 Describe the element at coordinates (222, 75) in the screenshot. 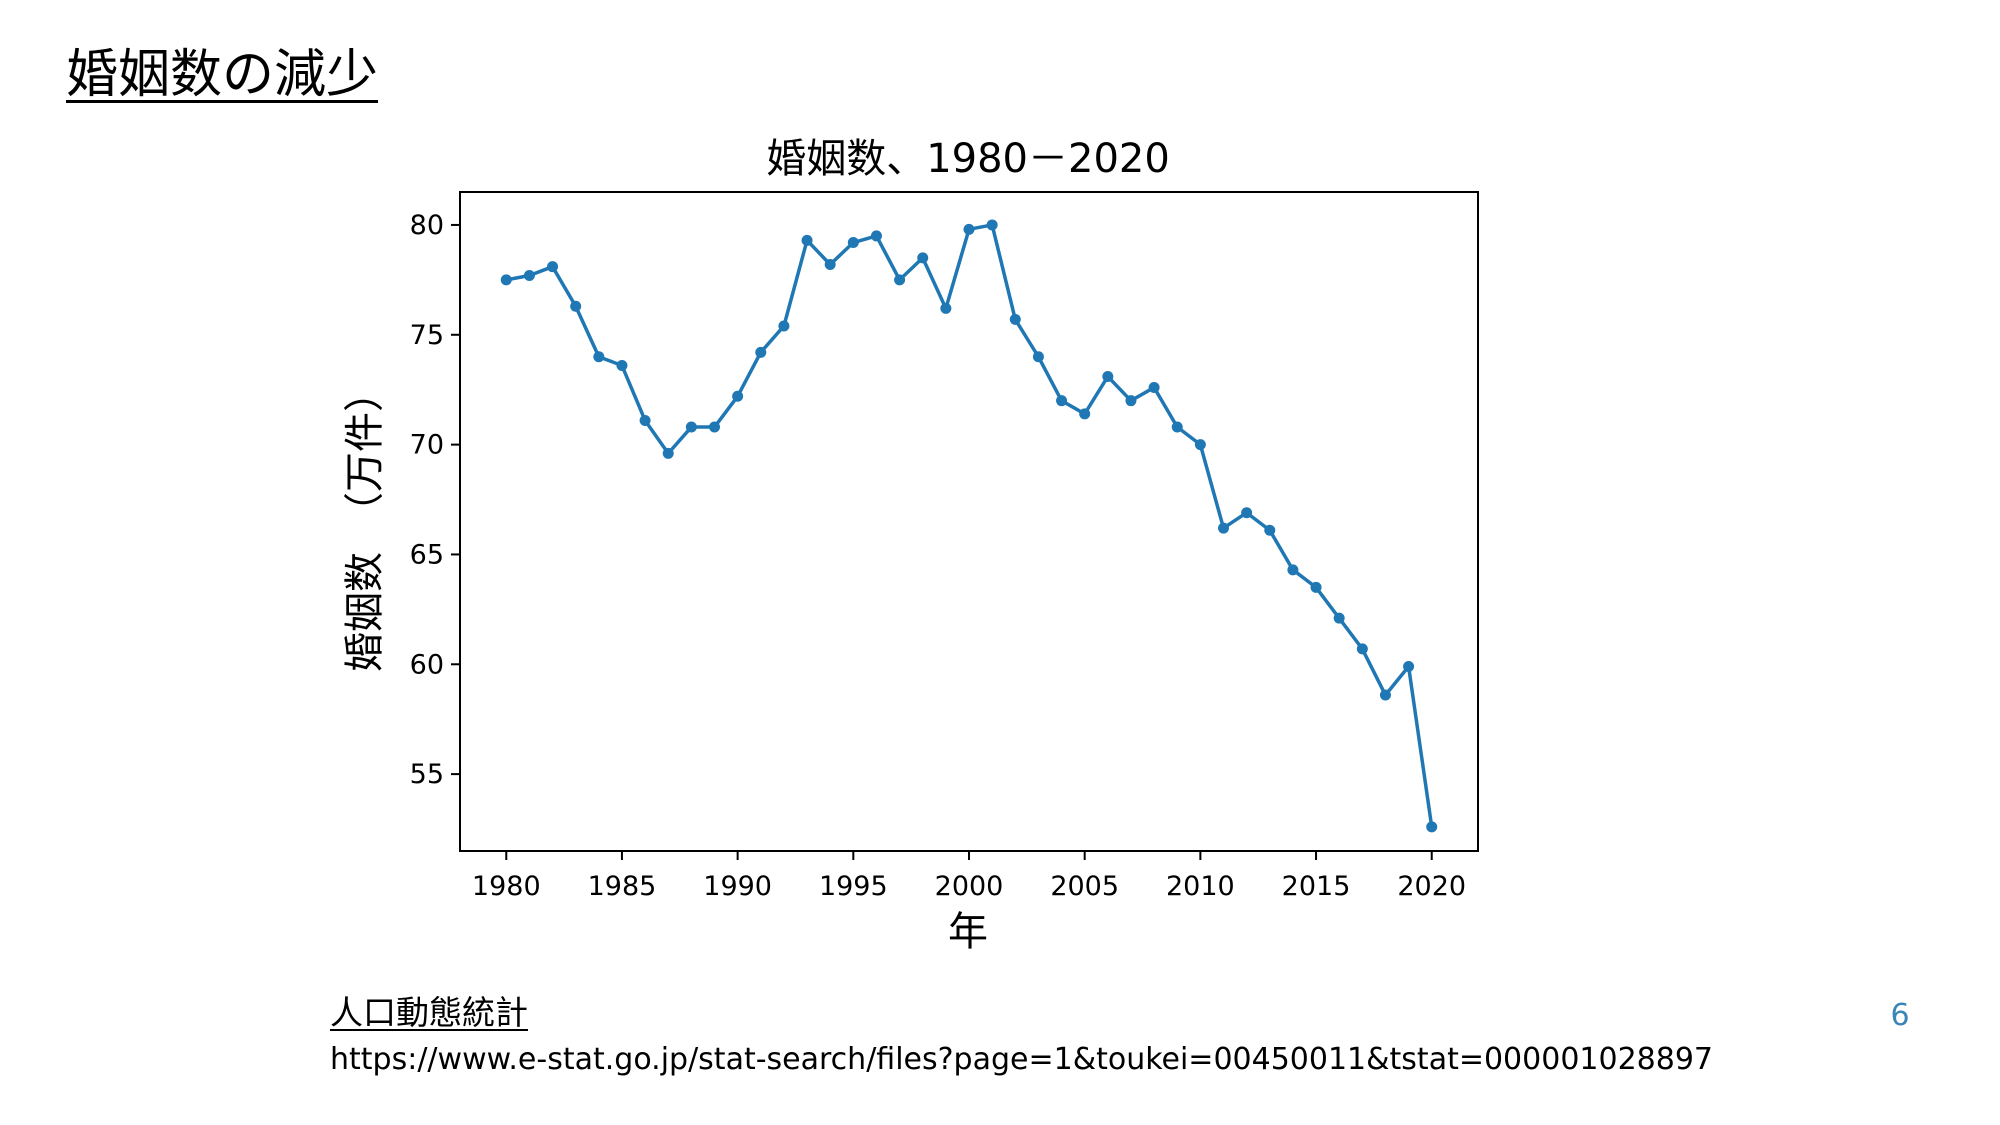

I see `slide-title: 婚姻数の減少` at that location.